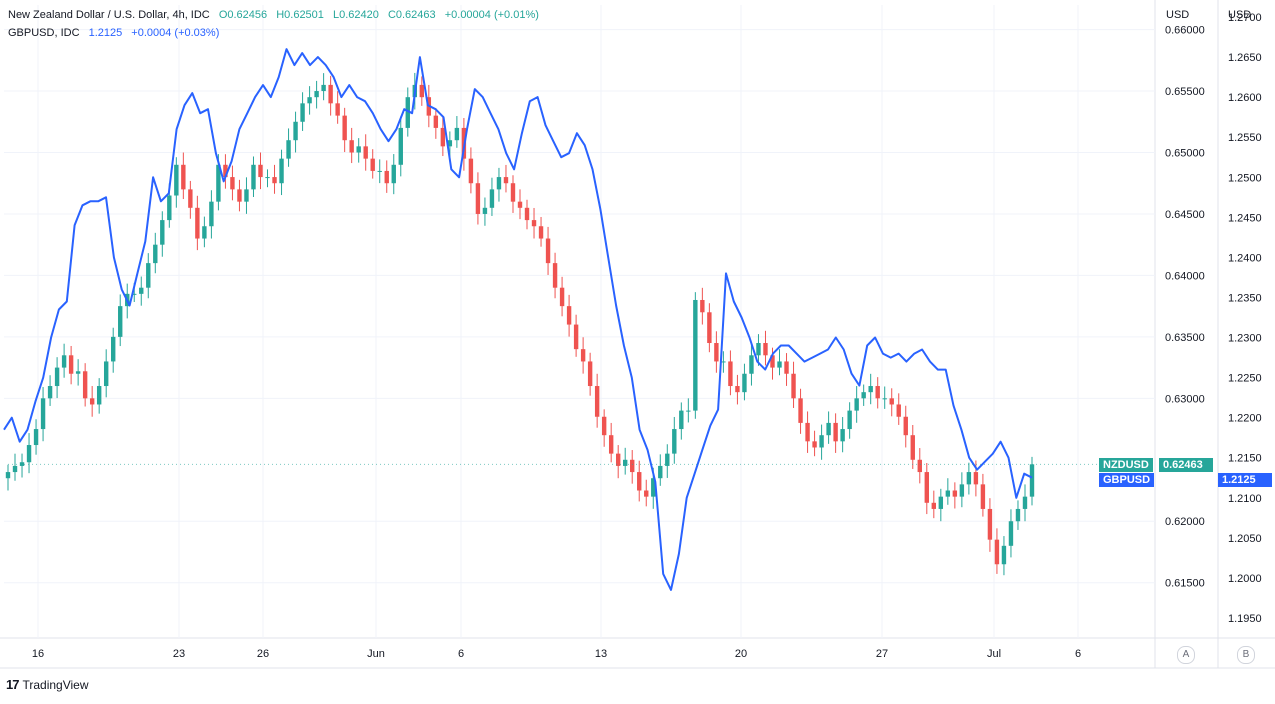  What do you see at coordinates (13, 684) in the screenshot?
I see `tradingview-logo-icon: 17` at bounding box center [13, 684].